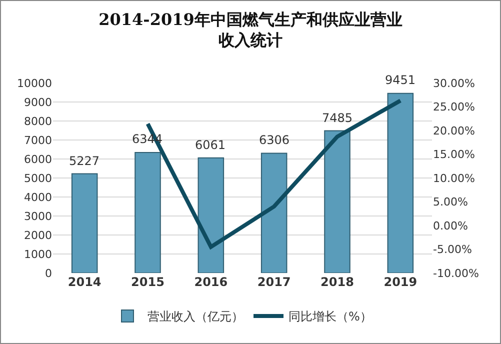 This screenshot has height=344, width=501. What do you see at coordinates (454, 107) in the screenshot?
I see `y2-tick-label: 25.00%` at bounding box center [454, 107].